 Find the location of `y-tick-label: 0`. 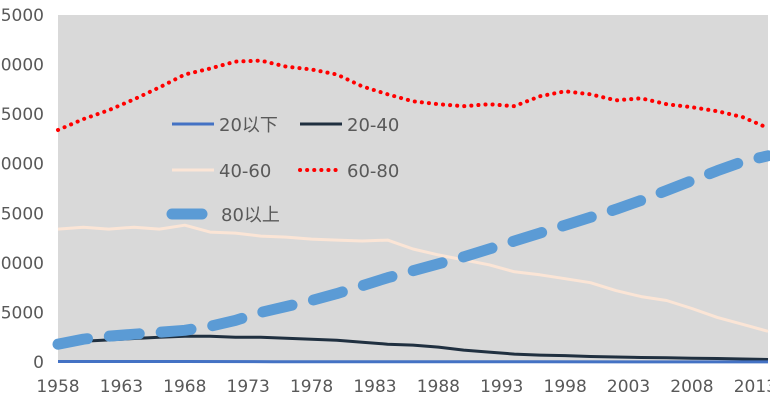

y-tick-label: 0 is located at coordinates (38, 363).